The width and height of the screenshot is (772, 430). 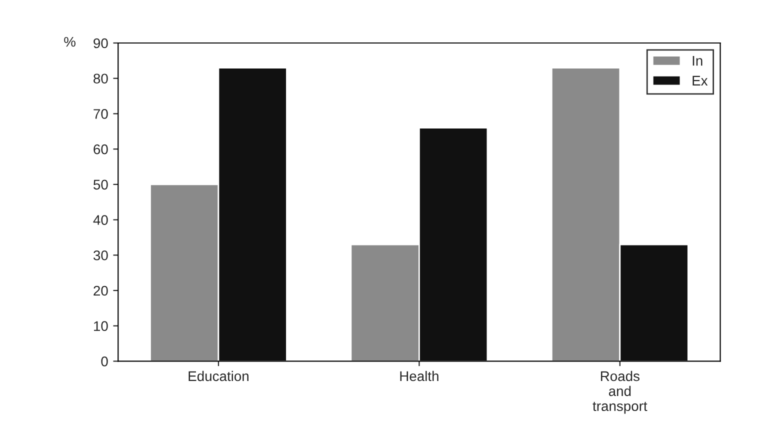 What do you see at coordinates (100, 255) in the screenshot?
I see `y-tick-label: 30` at bounding box center [100, 255].